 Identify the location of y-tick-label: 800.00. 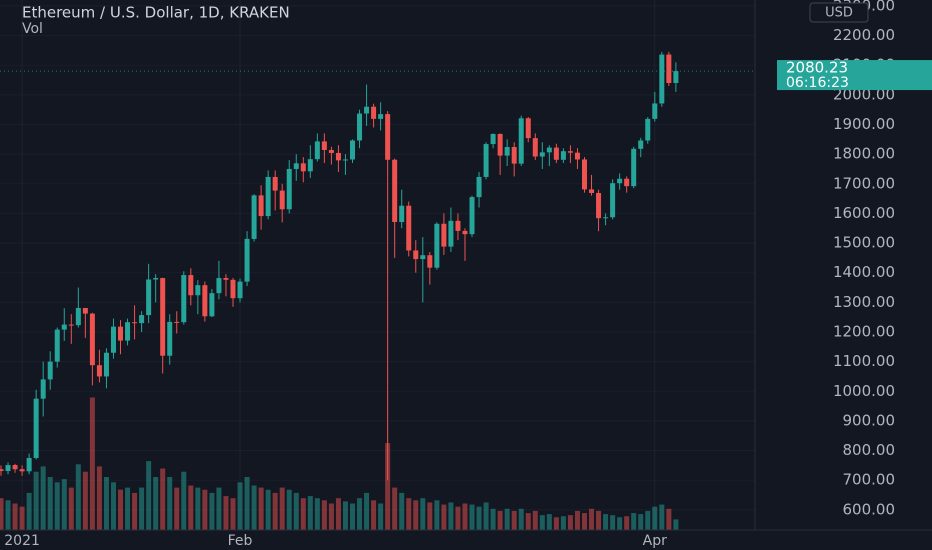
(869, 450).